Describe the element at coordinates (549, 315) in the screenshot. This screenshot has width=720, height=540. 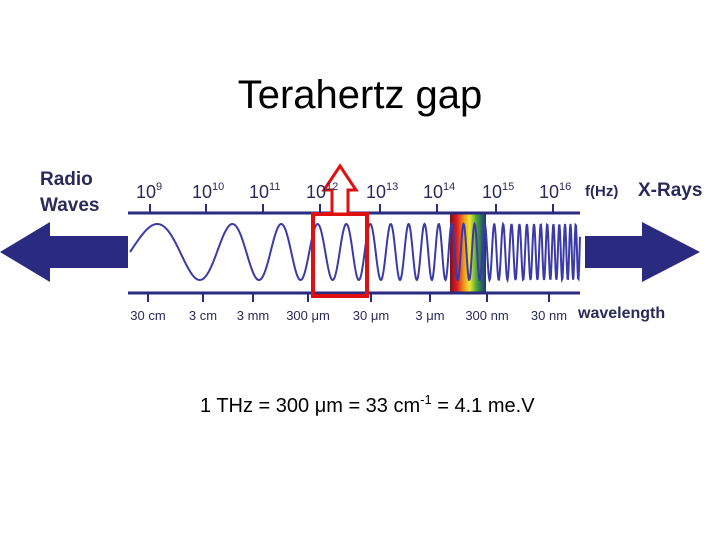
I see `wavelength-label: 30 nm` at that location.